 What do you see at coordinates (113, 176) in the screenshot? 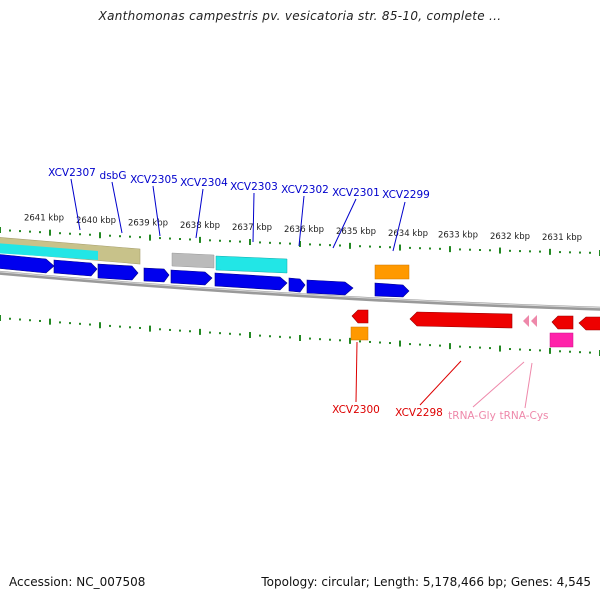
I see `gene-label-dsbg: dsbG` at bounding box center [113, 176].